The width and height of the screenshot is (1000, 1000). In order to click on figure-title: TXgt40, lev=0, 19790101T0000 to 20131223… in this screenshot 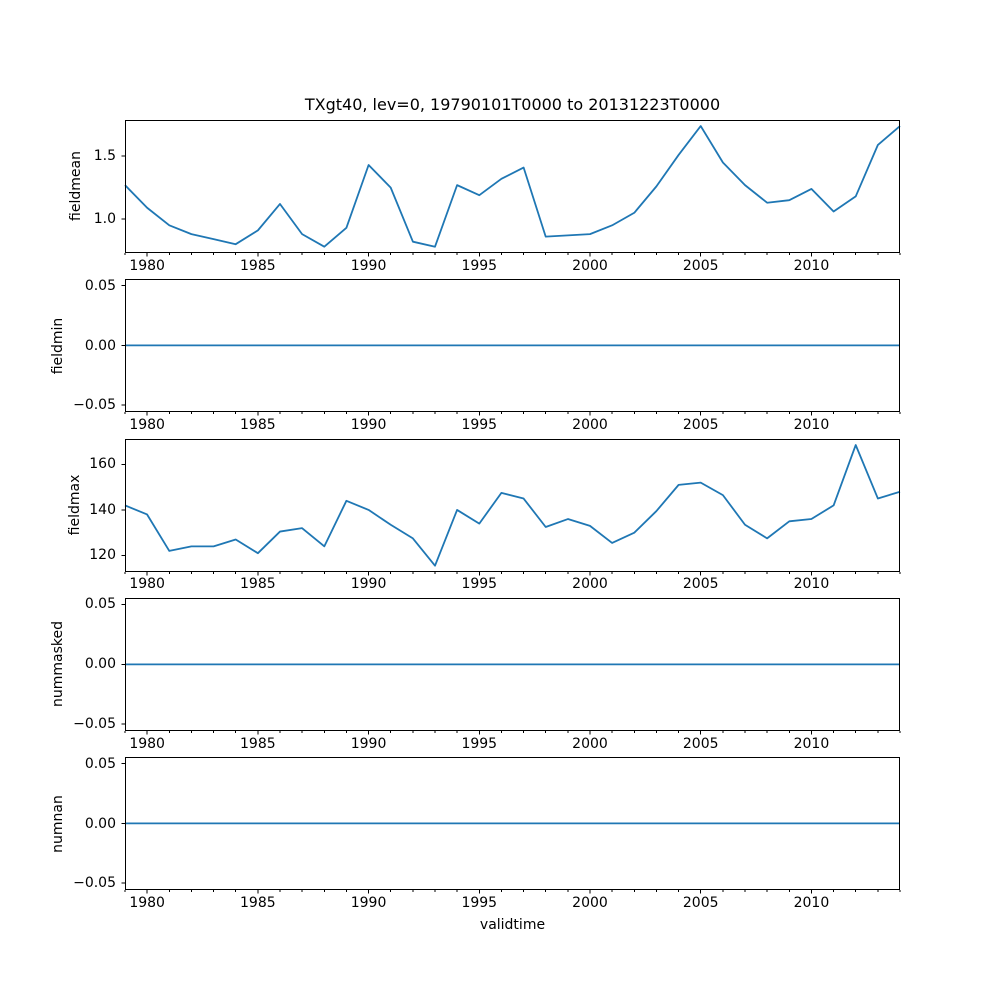, I will do `click(512, 104)`.